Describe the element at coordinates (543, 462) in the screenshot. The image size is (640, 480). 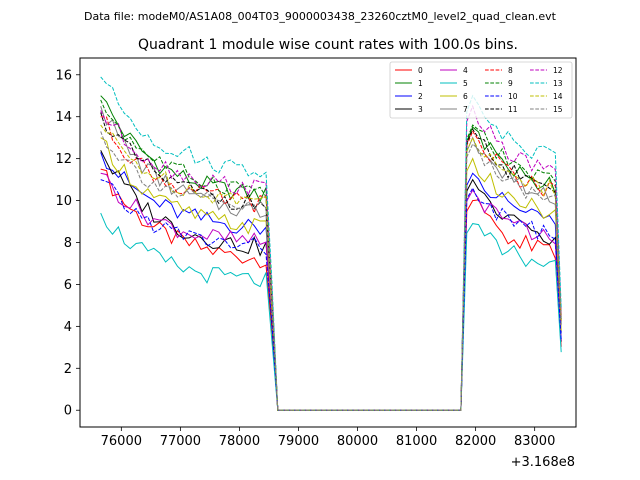
I see `x-offset-label: +3.168e8` at that location.